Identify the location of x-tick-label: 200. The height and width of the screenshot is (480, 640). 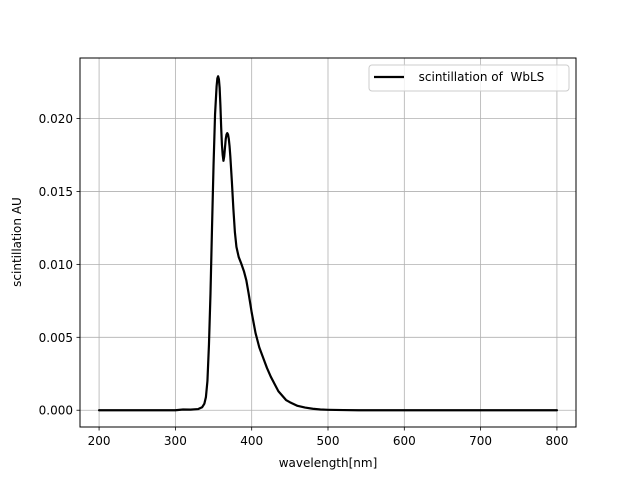
(99, 441).